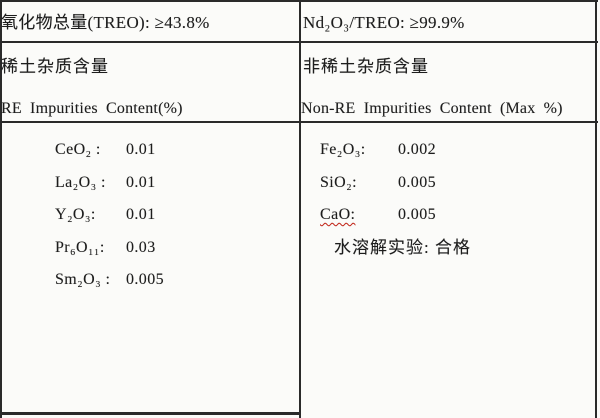 The image size is (600, 418). What do you see at coordinates (55, 66) in the screenshot?
I see `re-impurities-header-zh: 稀土杂质含量` at bounding box center [55, 66].